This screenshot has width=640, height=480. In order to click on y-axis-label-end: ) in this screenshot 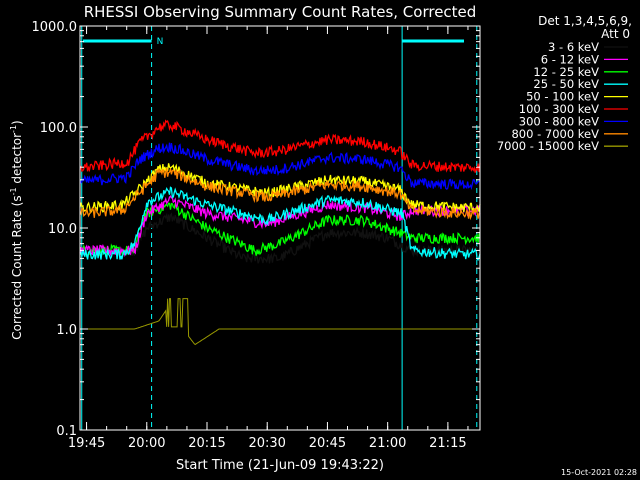, I will do `click(17, 122)`.